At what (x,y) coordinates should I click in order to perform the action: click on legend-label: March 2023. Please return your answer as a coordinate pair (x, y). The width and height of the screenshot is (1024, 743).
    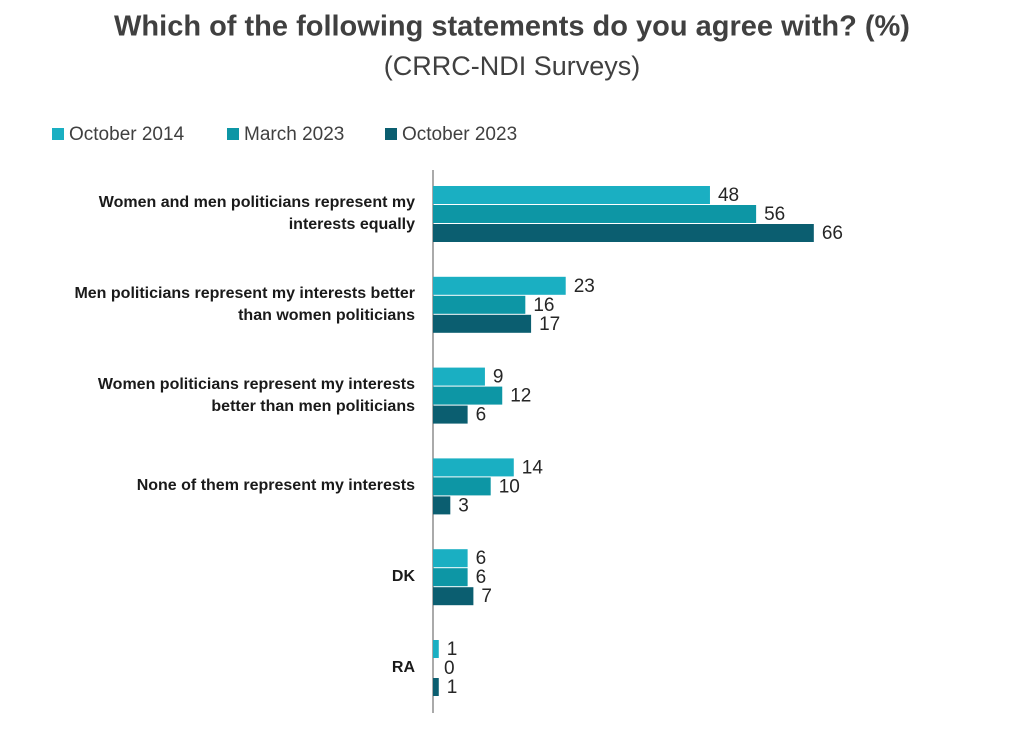
    Looking at the image, I should click on (294, 134).